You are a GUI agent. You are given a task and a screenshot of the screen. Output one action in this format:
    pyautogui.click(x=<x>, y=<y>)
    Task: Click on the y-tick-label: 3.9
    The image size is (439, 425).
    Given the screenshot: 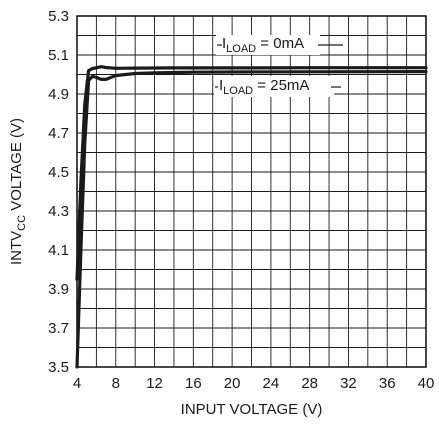 What is the action you would take?
    pyautogui.click(x=58, y=289)
    